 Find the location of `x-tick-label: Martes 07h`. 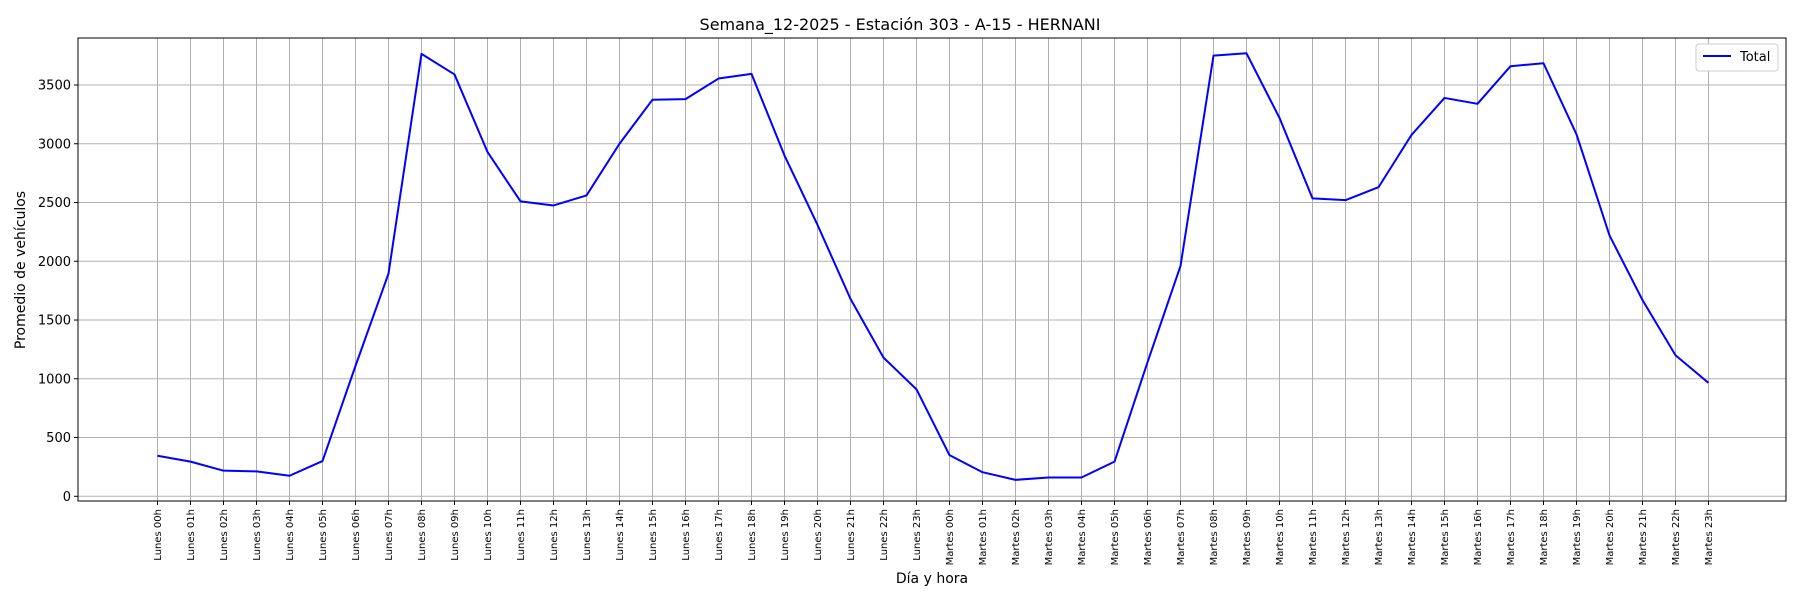

x-tick-label: Martes 07h is located at coordinates (1181, 537).